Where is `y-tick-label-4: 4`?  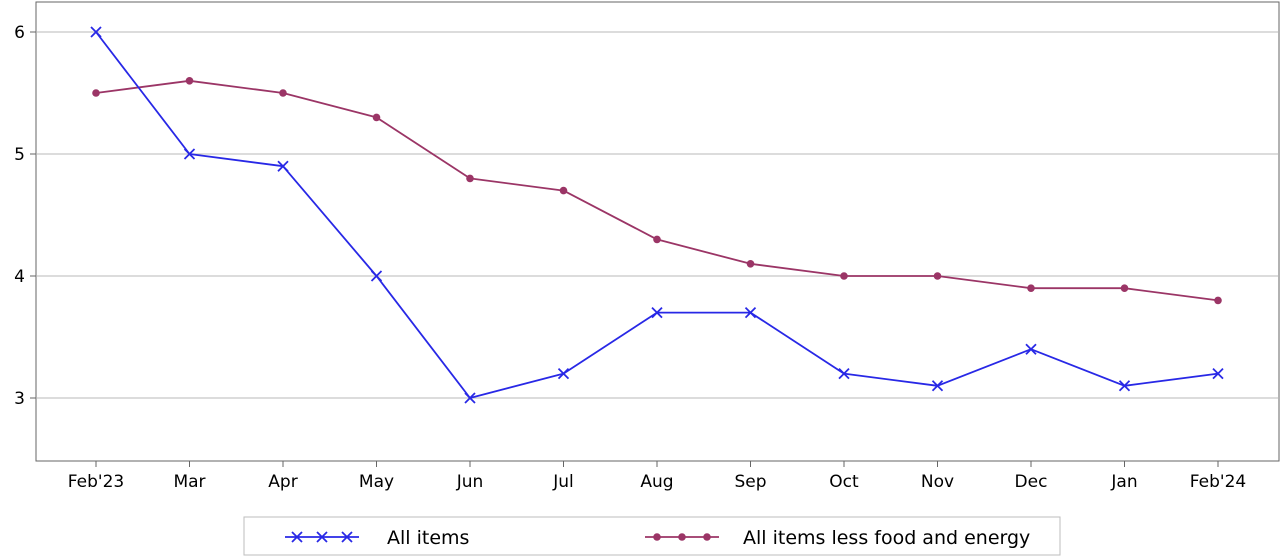
y-tick-label-4: 4 is located at coordinates (19, 277).